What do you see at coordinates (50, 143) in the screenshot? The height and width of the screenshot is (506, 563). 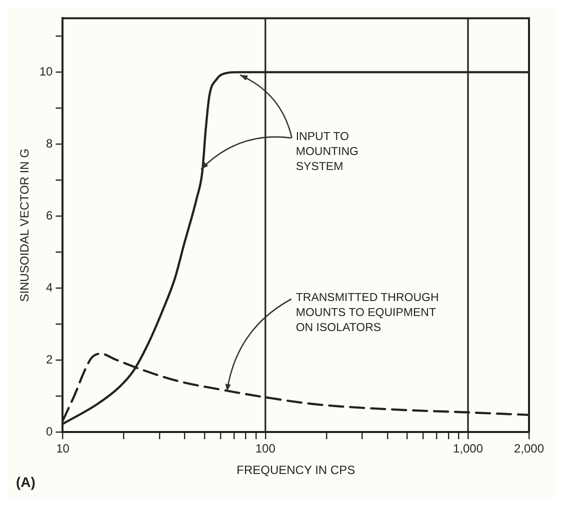 I see `y-tick-label: 8` at bounding box center [50, 143].